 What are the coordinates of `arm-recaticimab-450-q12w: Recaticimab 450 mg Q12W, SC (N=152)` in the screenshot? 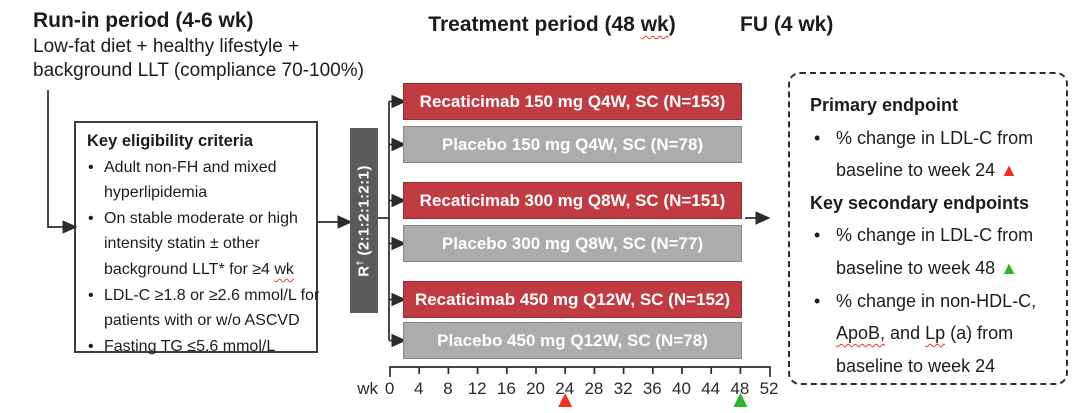 It's located at (572, 299).